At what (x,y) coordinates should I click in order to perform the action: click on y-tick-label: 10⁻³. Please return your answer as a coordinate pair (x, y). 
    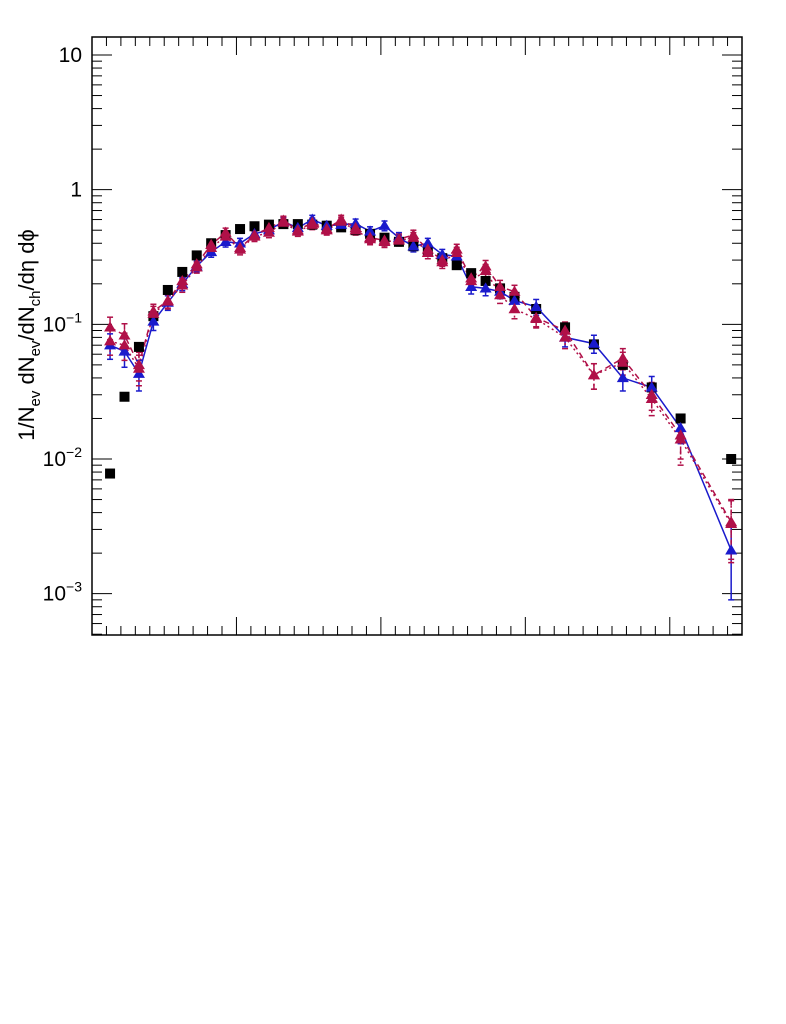
    Looking at the image, I should click on (63, 592).